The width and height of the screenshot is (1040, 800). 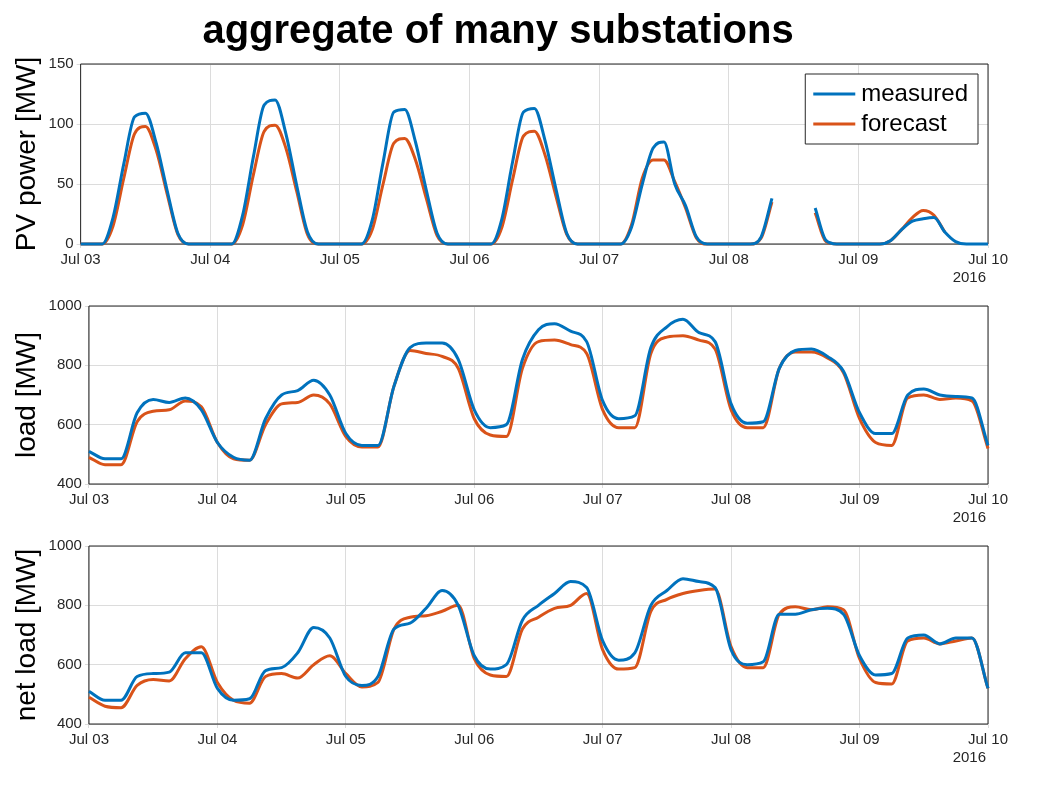 I want to click on y-axis-title: load [MW], so click(x=25, y=395).